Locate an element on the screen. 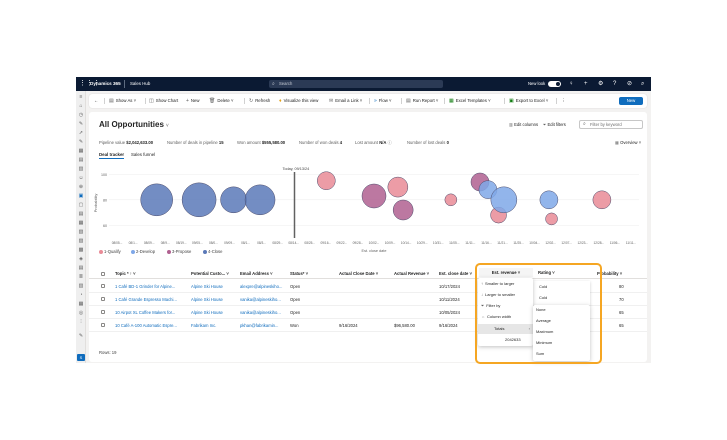 The height and width of the screenshot is (440, 727). analytics-icon: ◔ is located at coordinates (81, 295).